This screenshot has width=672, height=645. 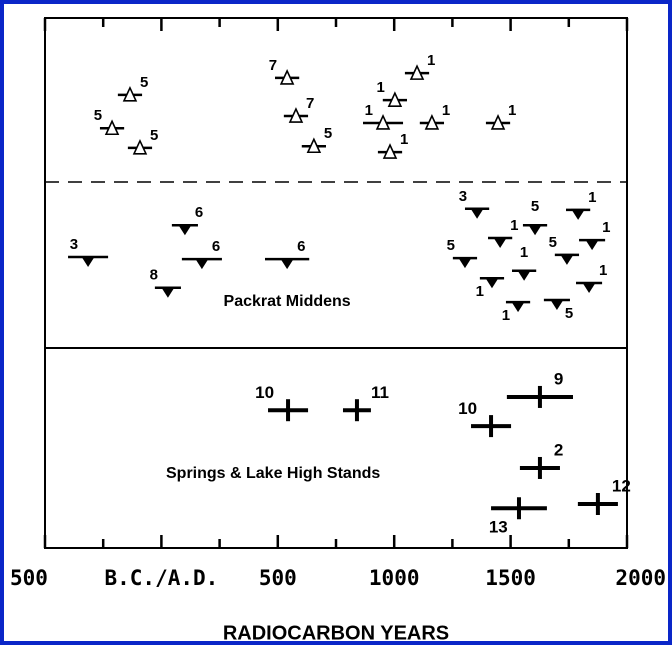 What do you see at coordinates (558, 379) in the screenshot?
I see `point-label: 9` at bounding box center [558, 379].